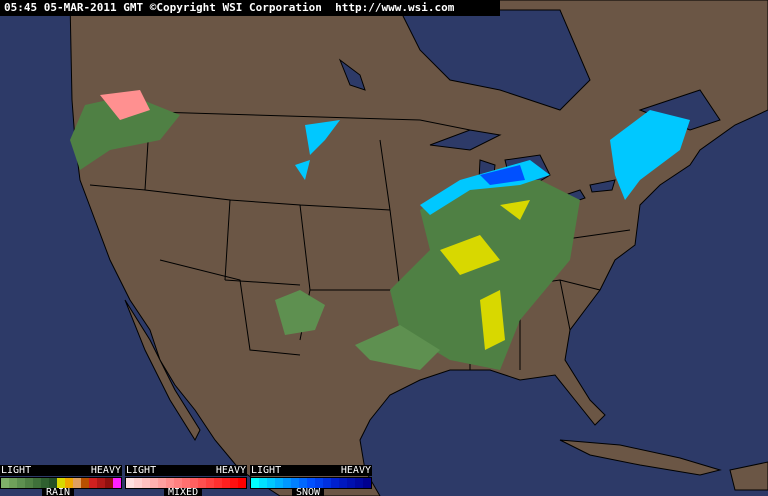 This screenshot has height=496, width=768. I want to click on legend-title: SNOW, so click(308, 492).